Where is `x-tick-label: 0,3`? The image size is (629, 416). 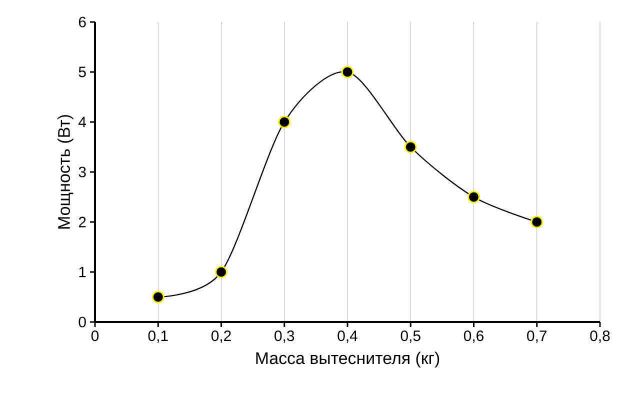 x-tick-label: 0,3 is located at coordinates (284, 336).